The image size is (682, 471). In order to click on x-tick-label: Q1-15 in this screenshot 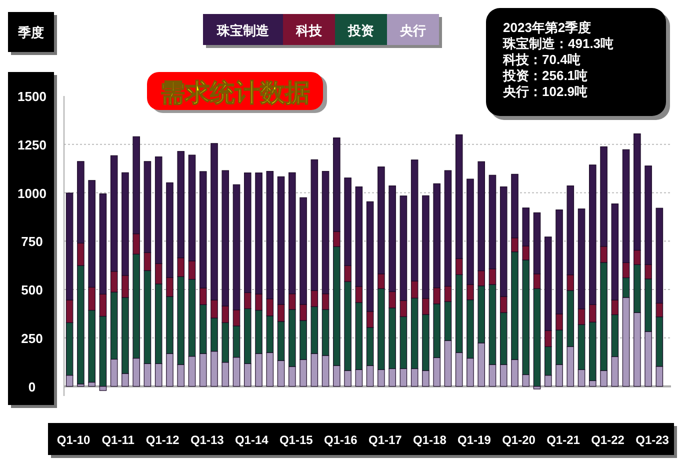, I will do `click(296, 440)`.